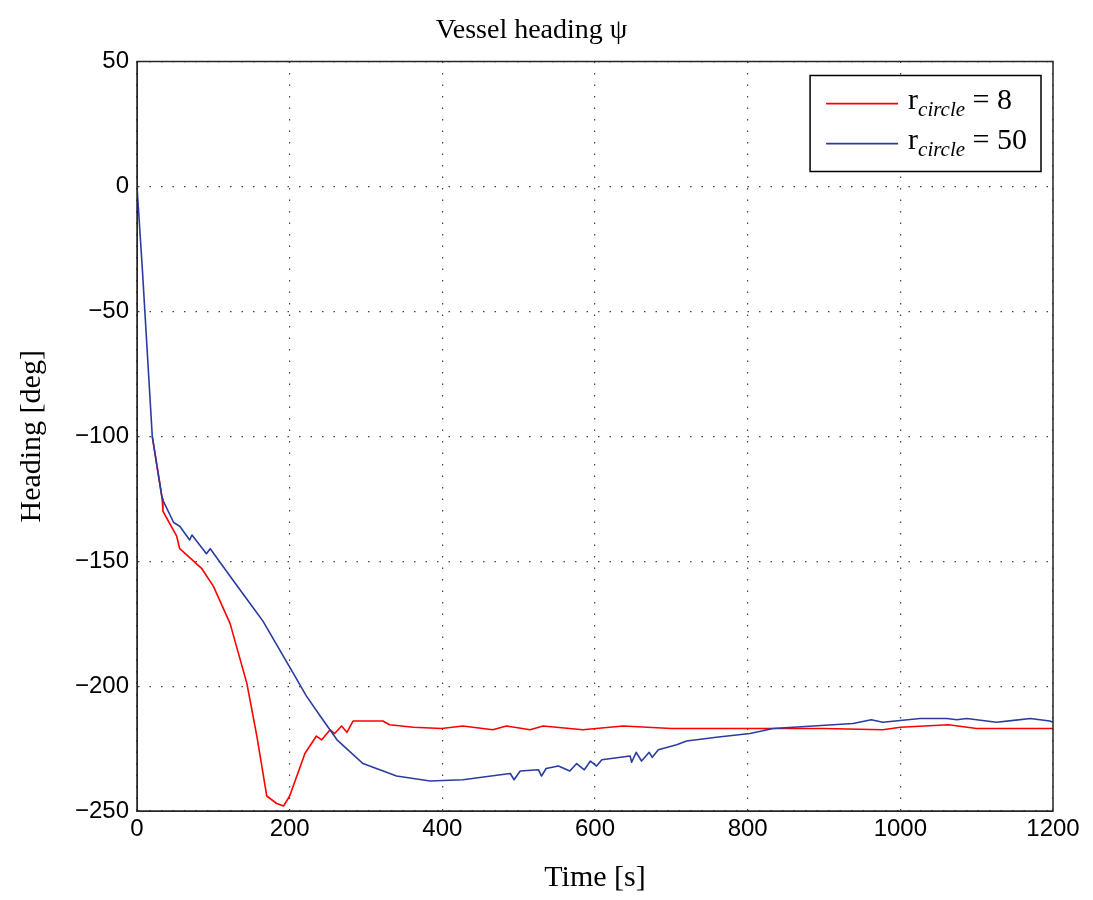 This screenshot has width=1093, height=900. What do you see at coordinates (289, 828) in the screenshot?
I see `x-tick-label: 200` at bounding box center [289, 828].